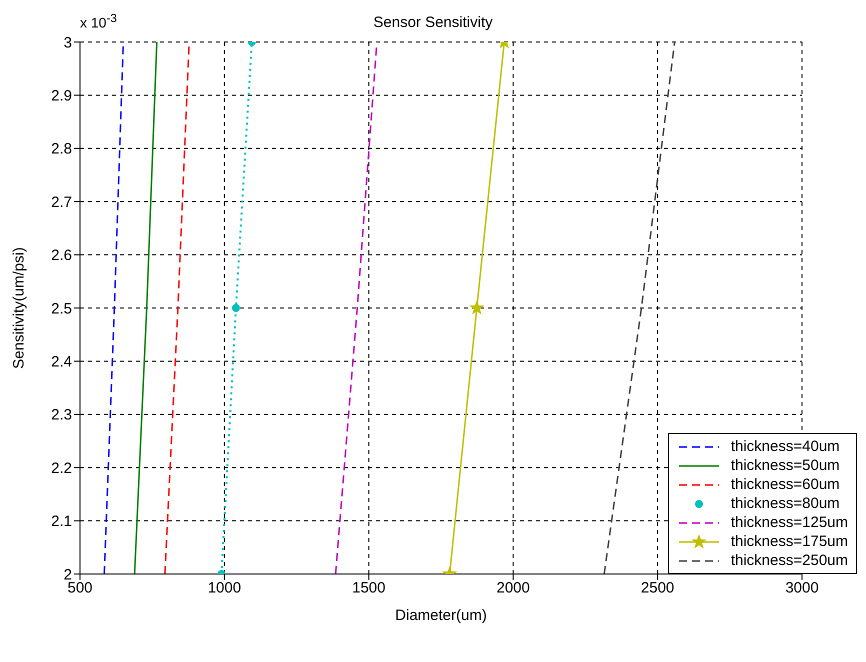 The image size is (866, 662). What do you see at coordinates (513, 588) in the screenshot?
I see `x-tick-label: 2000` at bounding box center [513, 588].